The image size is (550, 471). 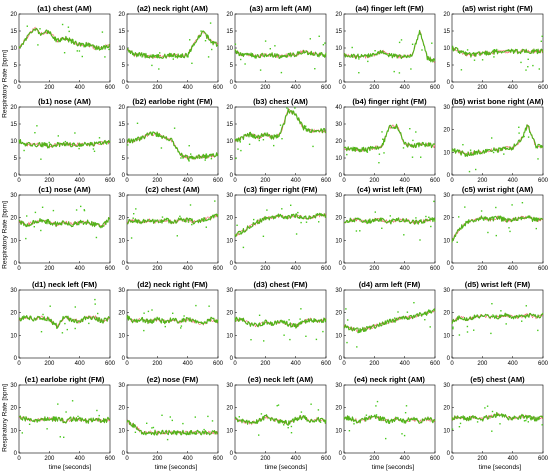 I want to click on panel-d5: (d5) wrist left (FM) 0 10 20 30 0 200 400 600, so click(x=495, y=323).